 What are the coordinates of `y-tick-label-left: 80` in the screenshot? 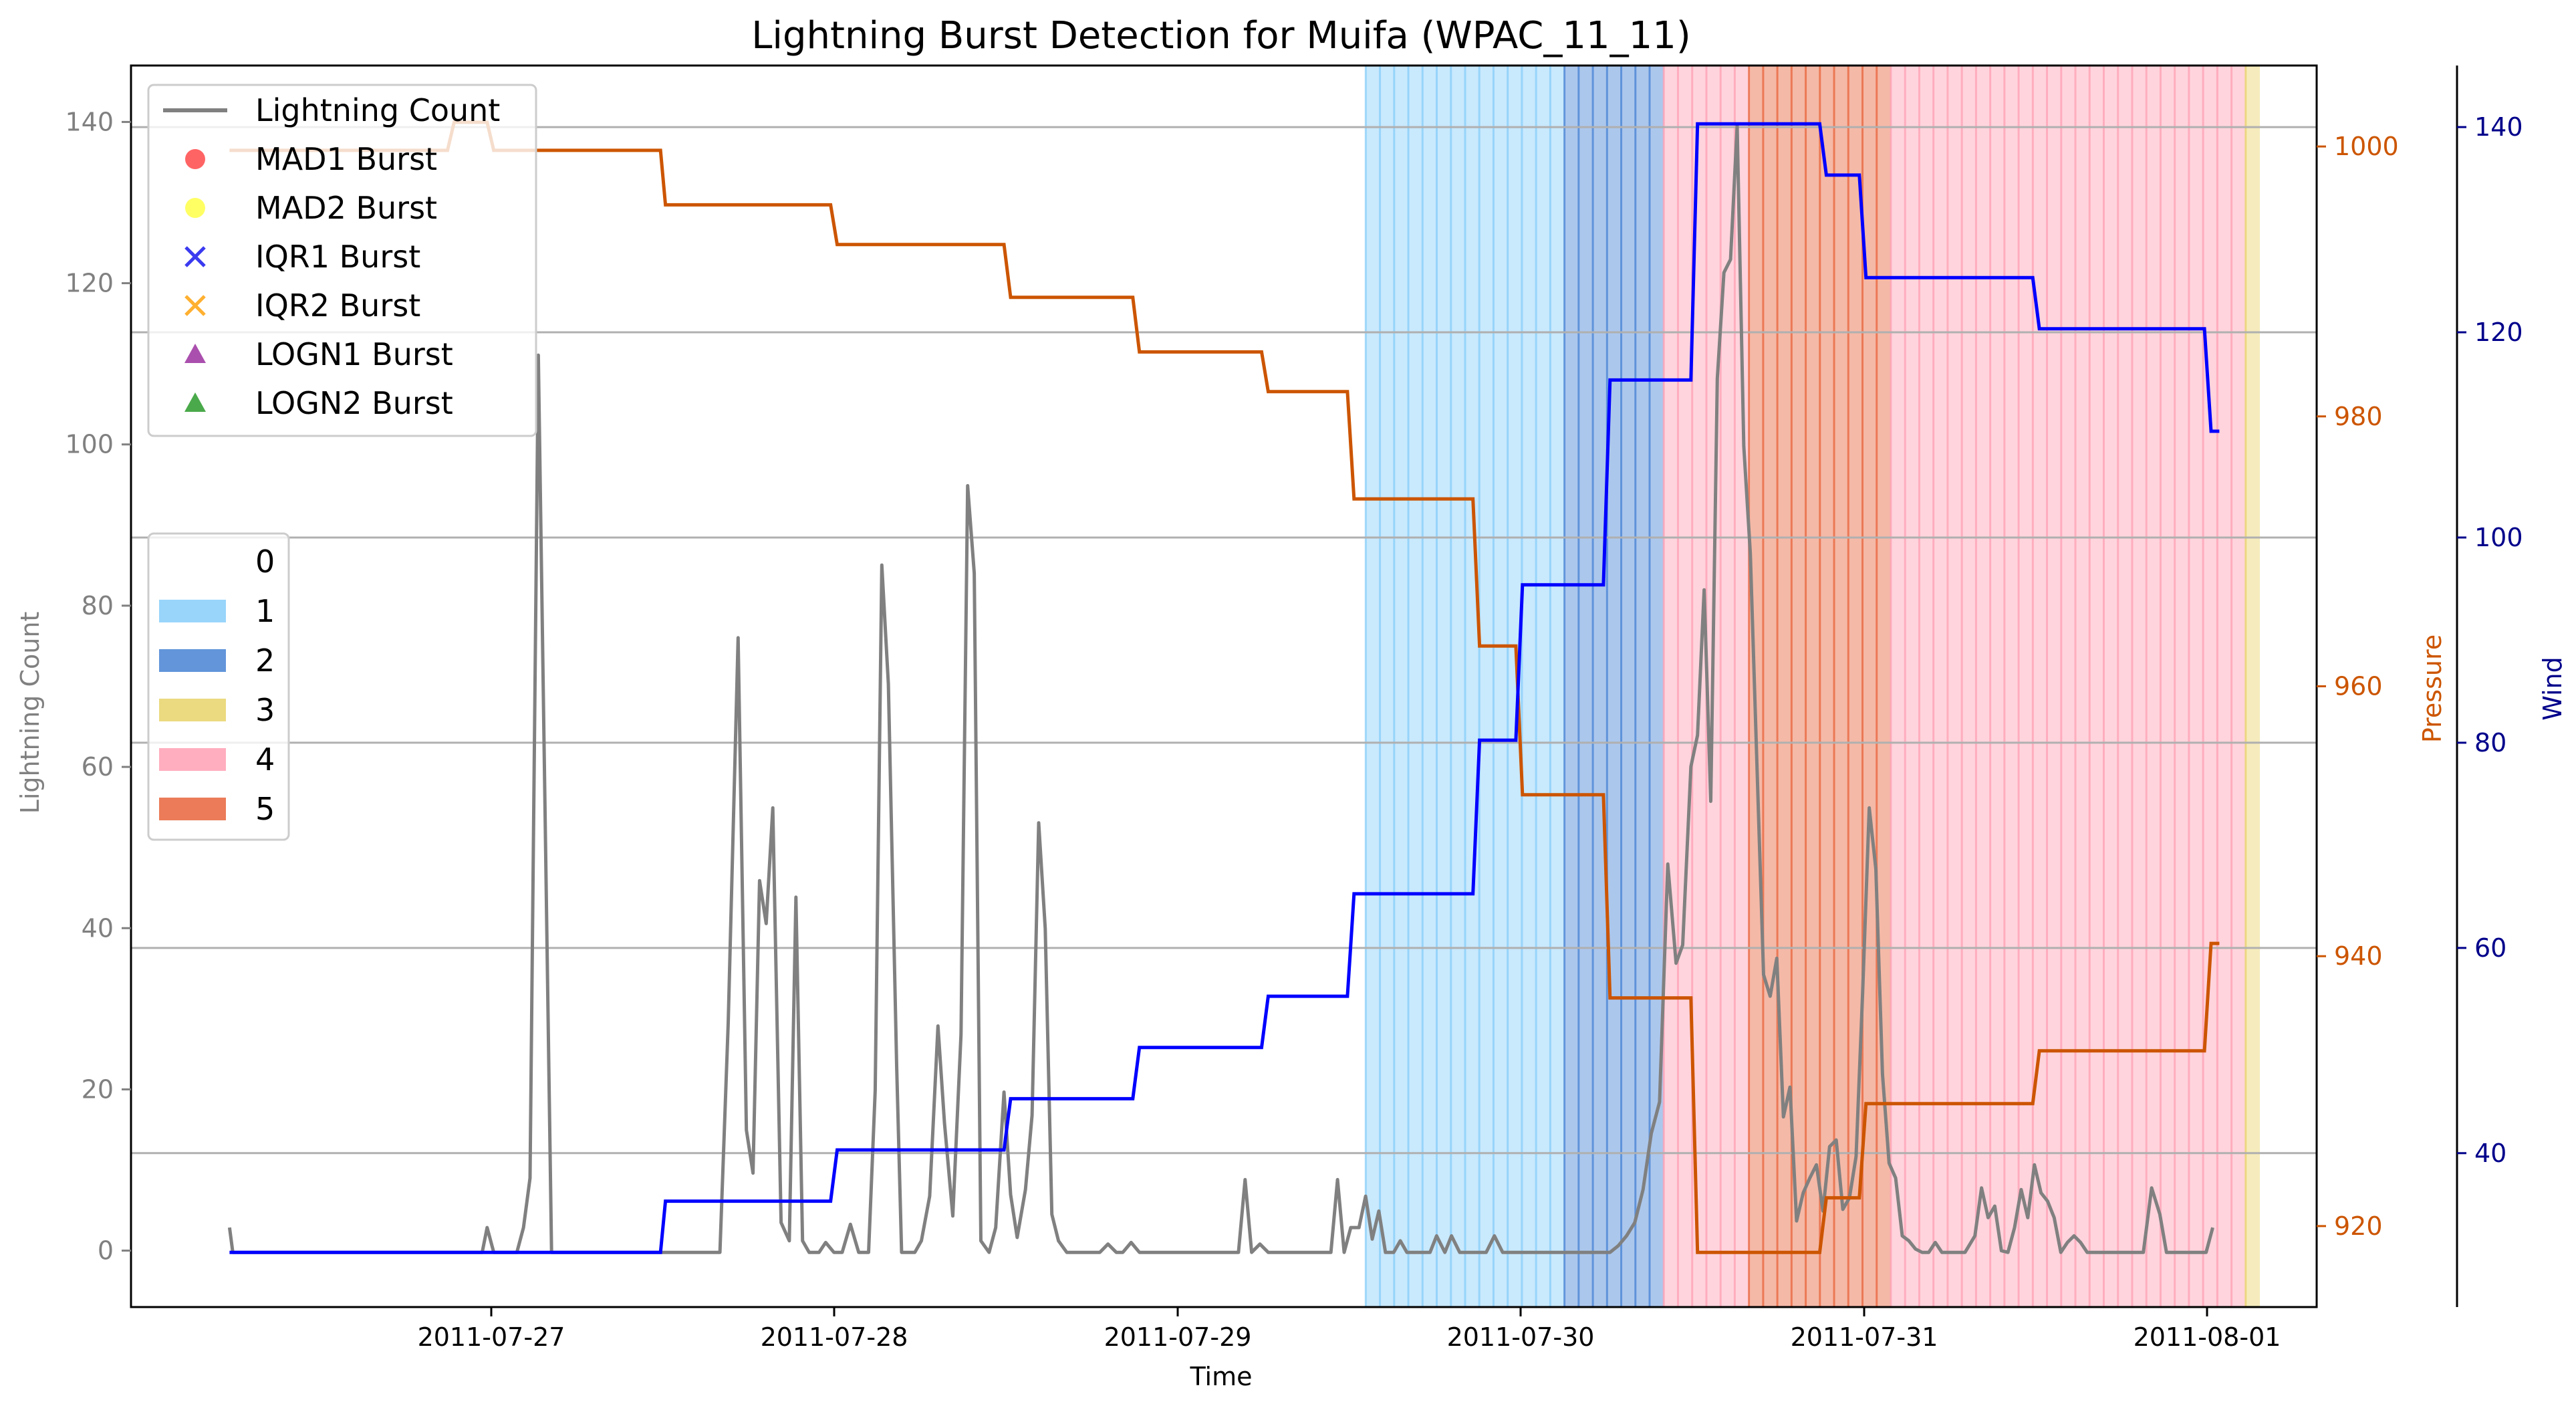 It's located at (98, 605).